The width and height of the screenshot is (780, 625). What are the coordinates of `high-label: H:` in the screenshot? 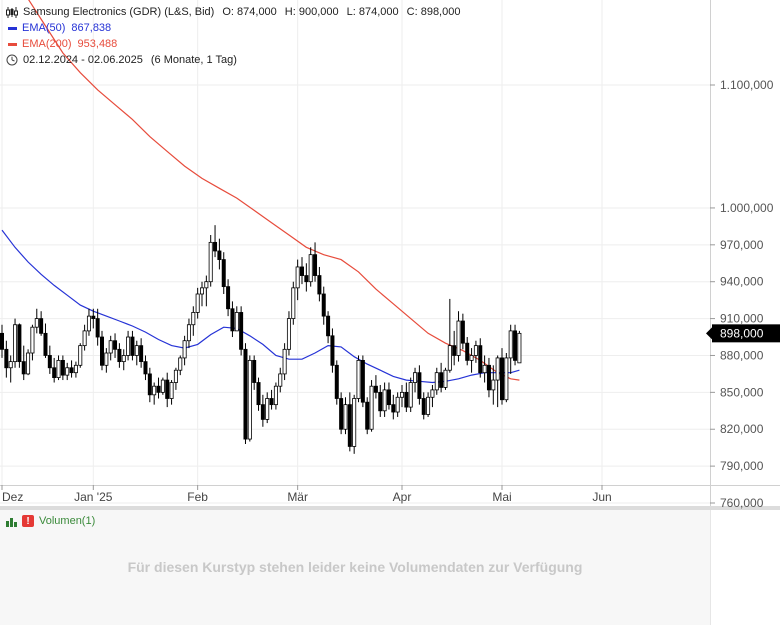 It's located at (290, 12).